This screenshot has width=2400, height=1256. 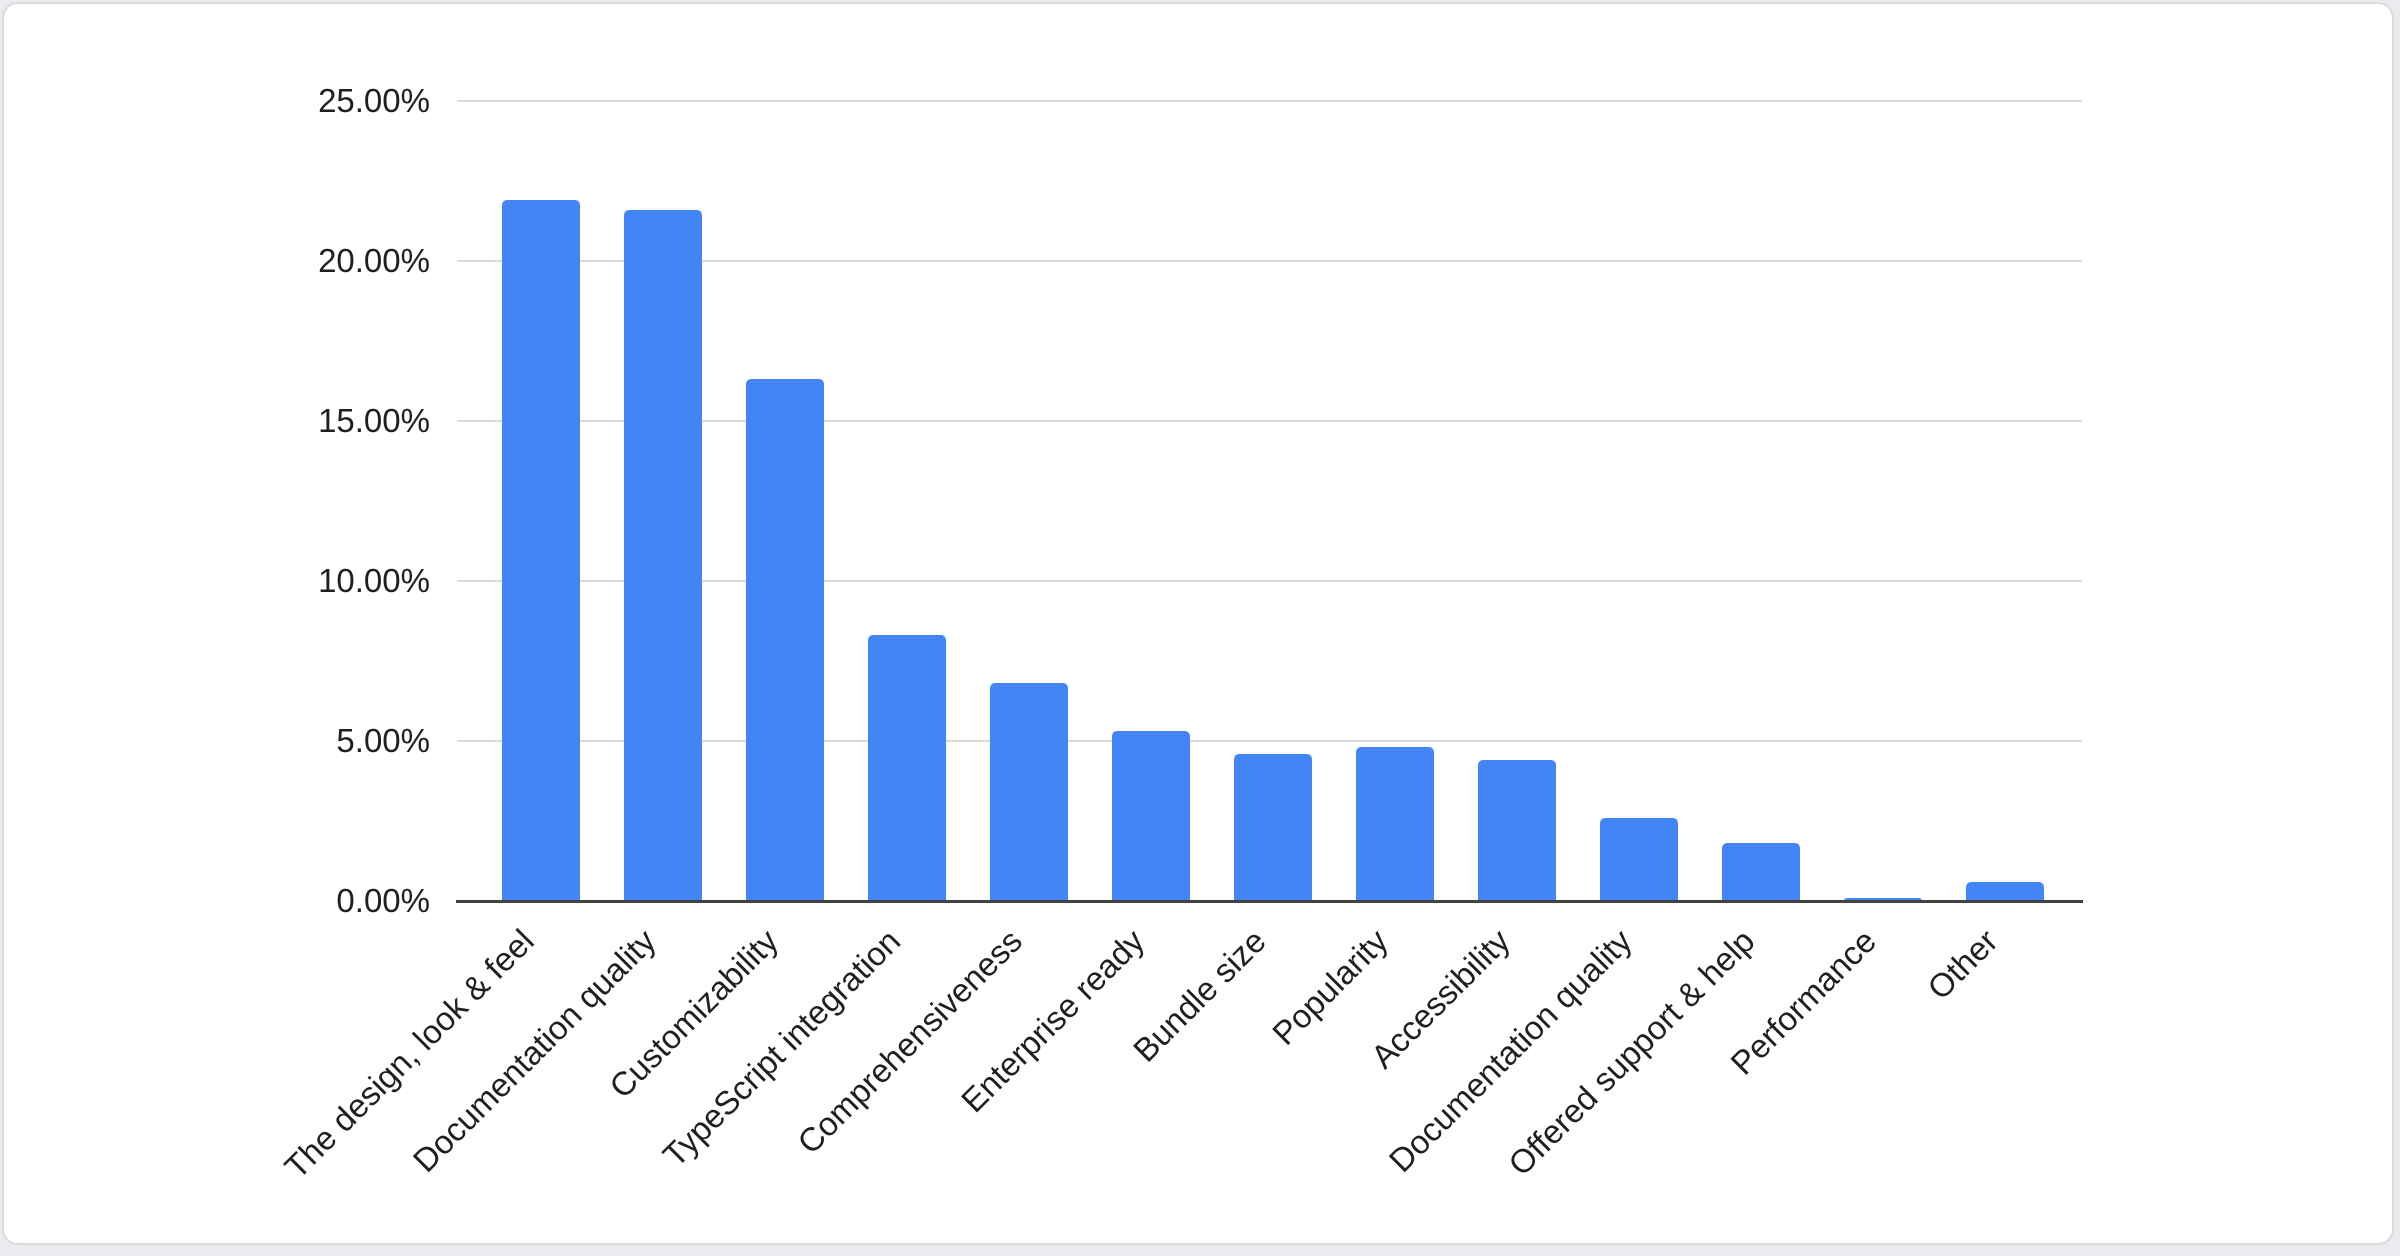 I want to click on y-axis-tick-label: 25.00%, so click(x=374, y=100).